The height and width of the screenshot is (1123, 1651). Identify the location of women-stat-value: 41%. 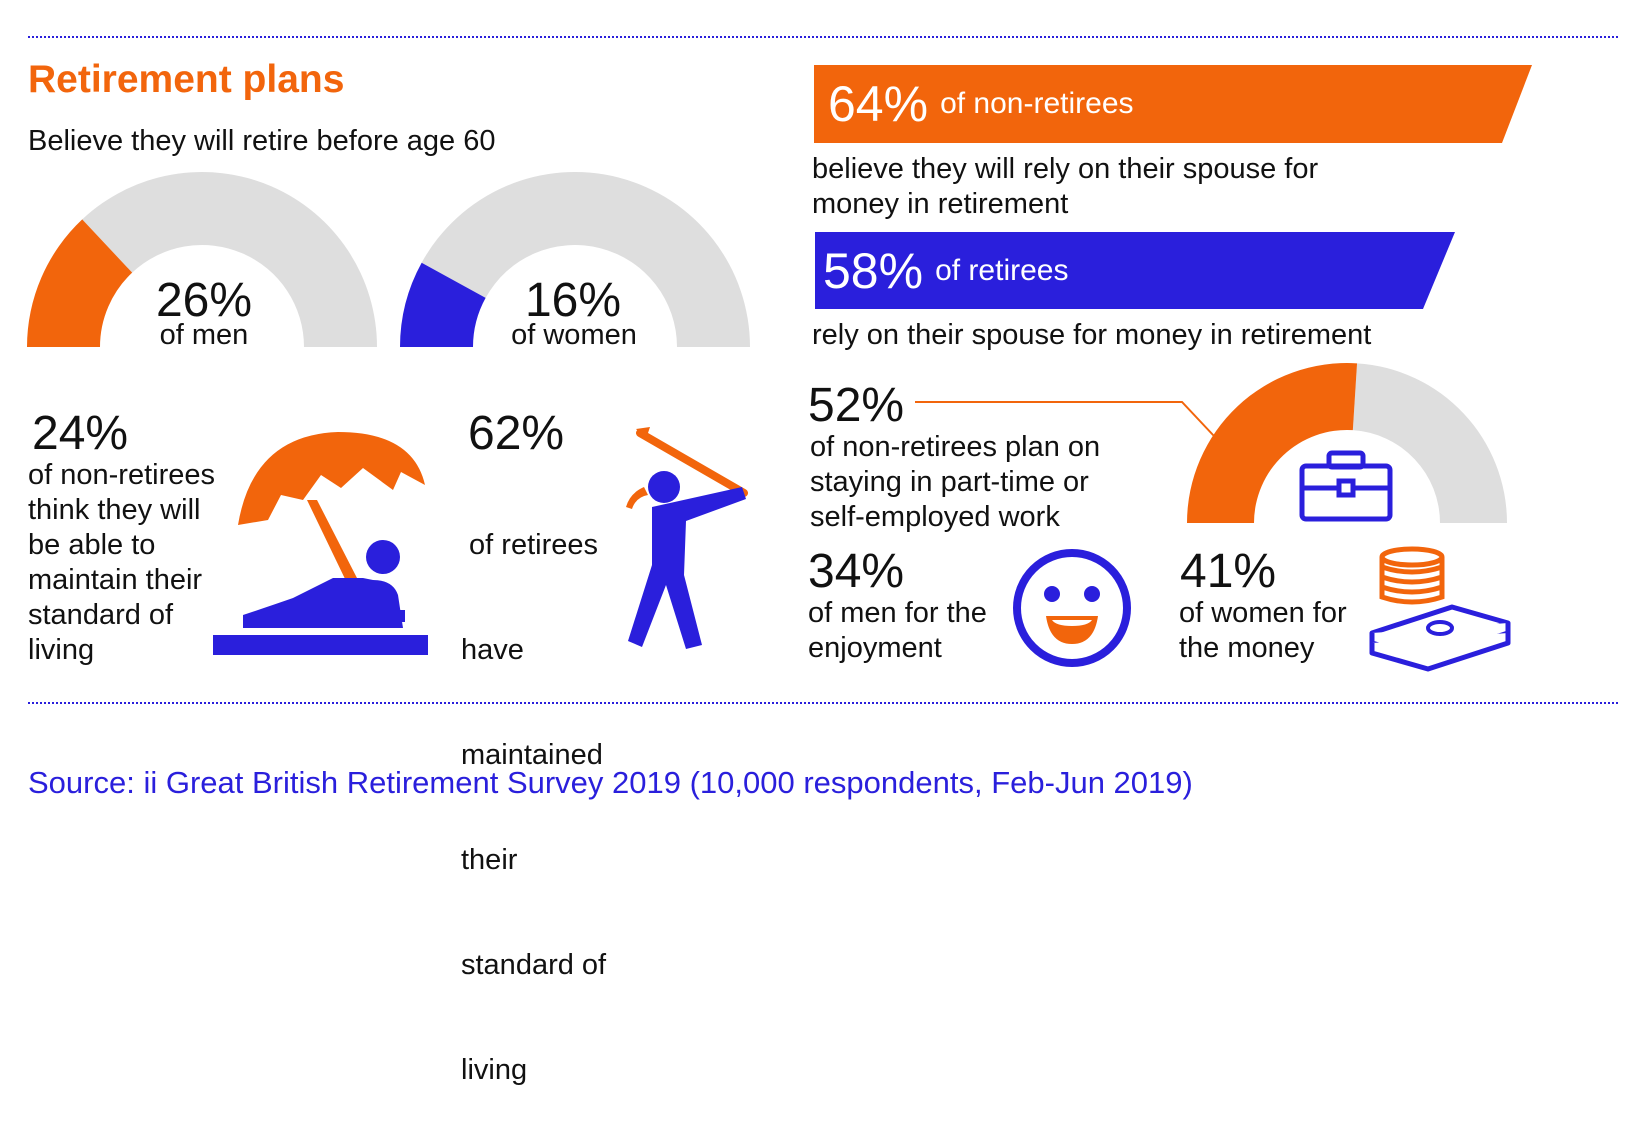
(1228, 571).